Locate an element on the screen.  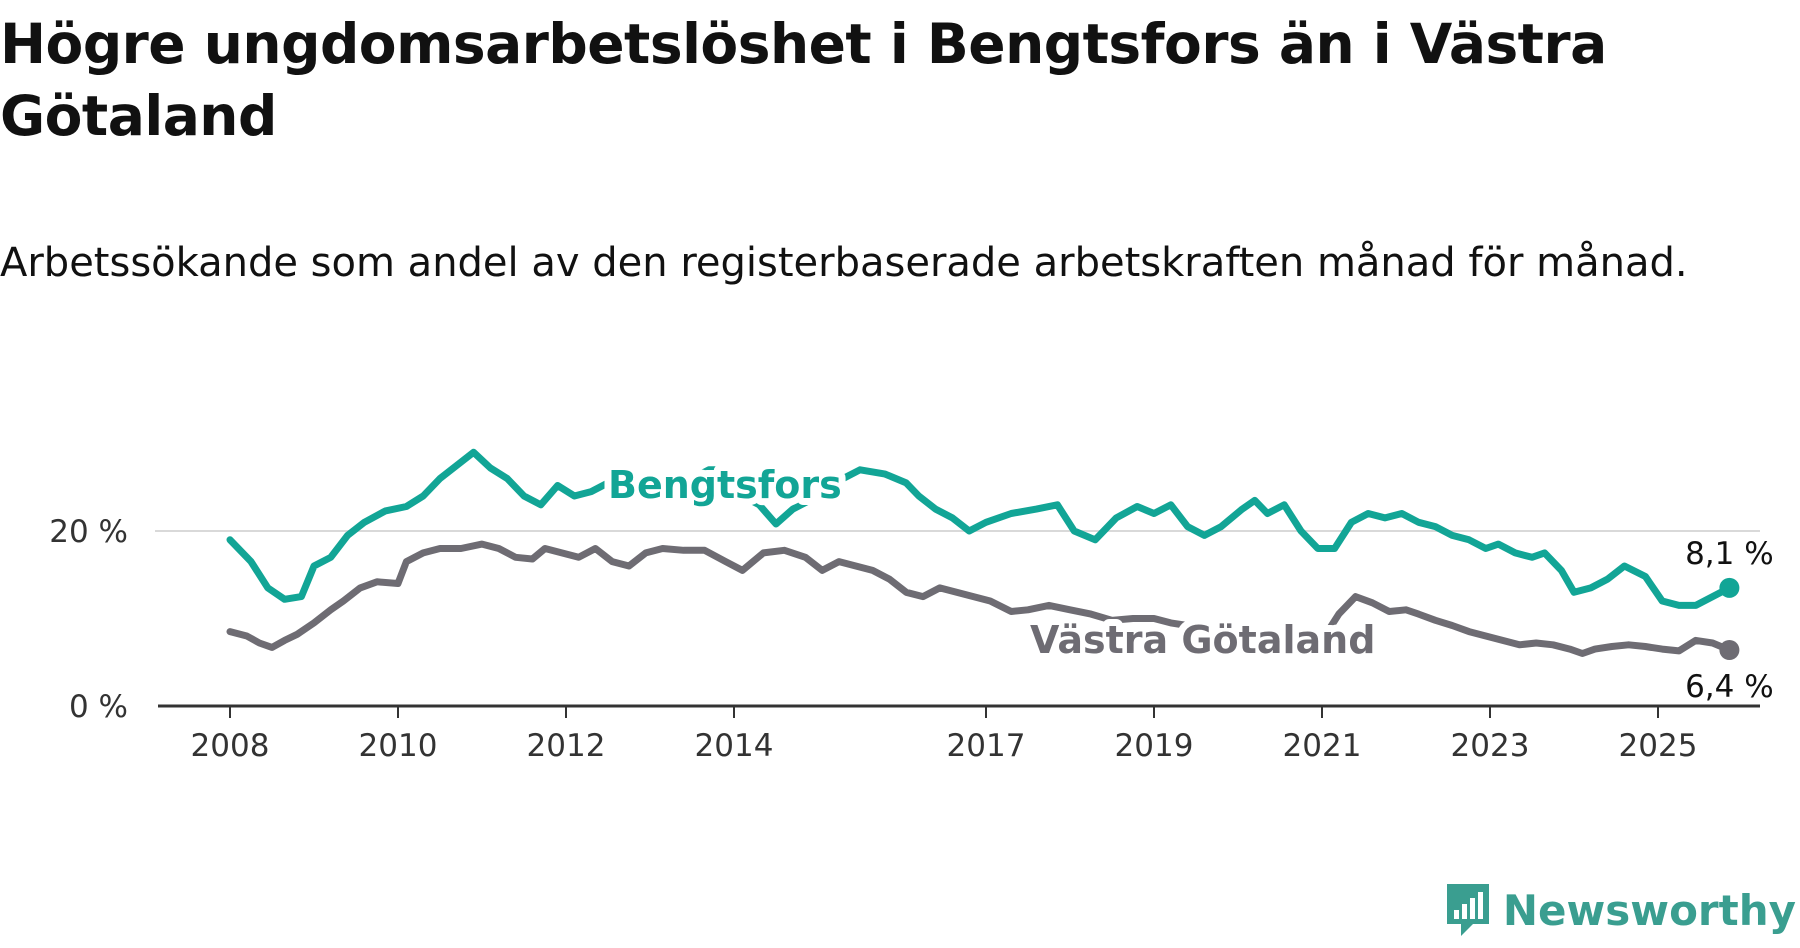
y-tick-label: 0 % is located at coordinates (98, 707).